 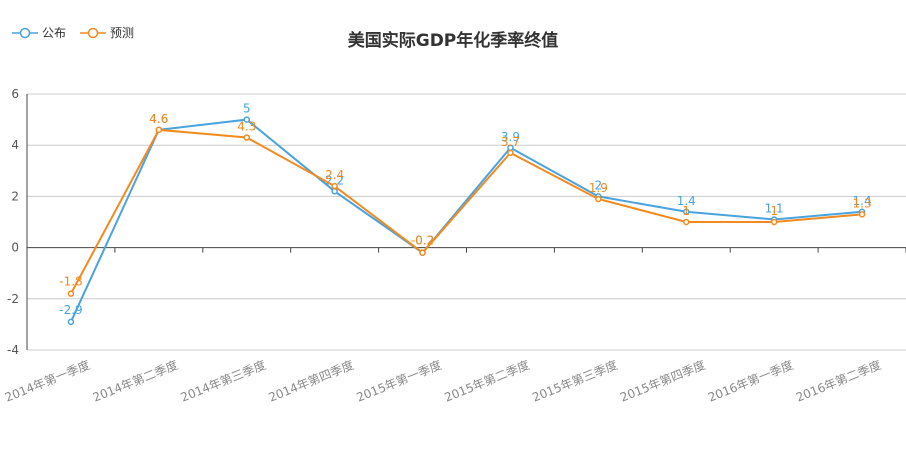 What do you see at coordinates (54, 33) in the screenshot?
I see `legend-label-published: 公布` at bounding box center [54, 33].